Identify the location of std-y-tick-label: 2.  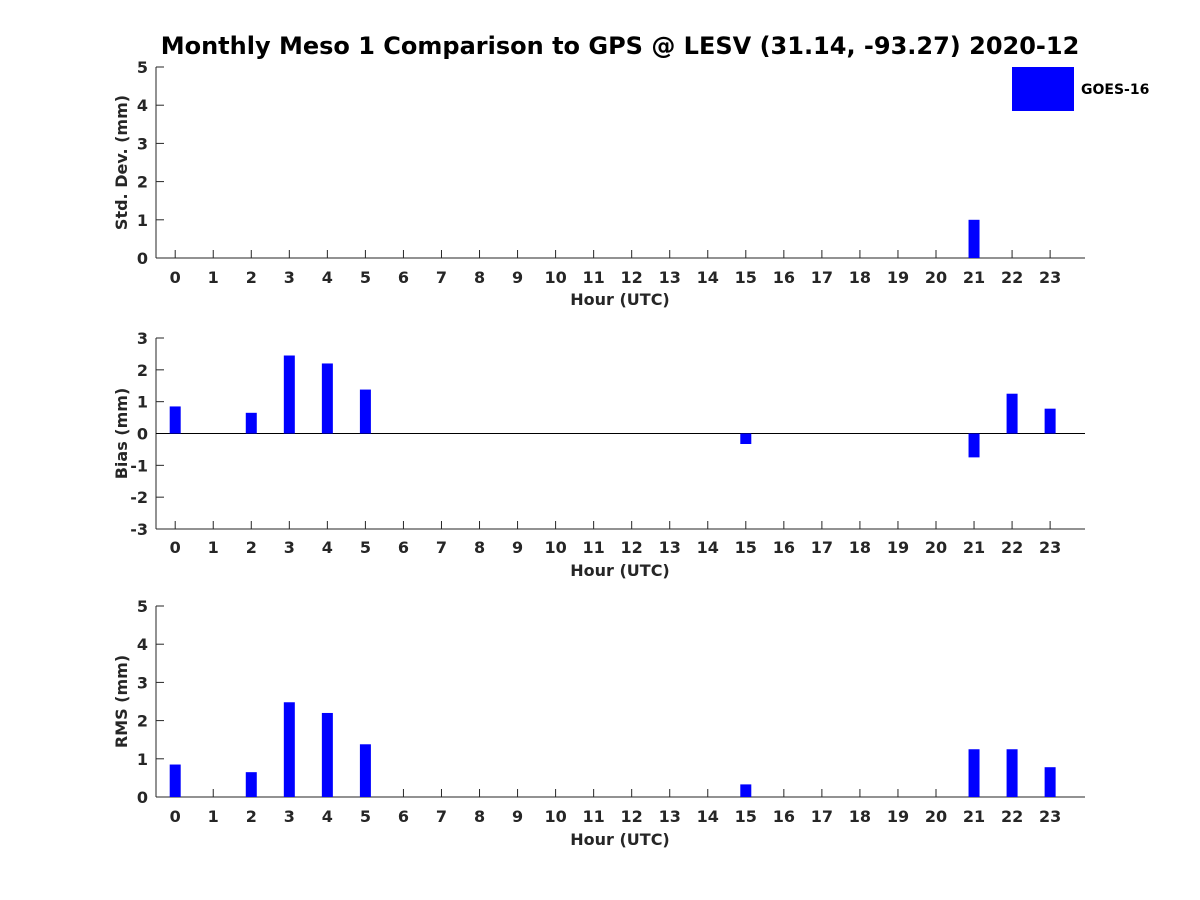
(142, 182).